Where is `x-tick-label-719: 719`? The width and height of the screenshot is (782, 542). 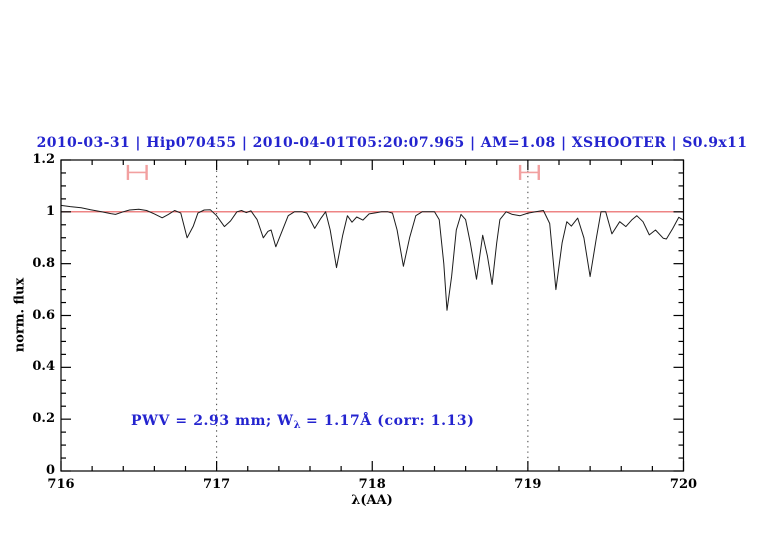 x-tick-label-719: 719 is located at coordinates (528, 484).